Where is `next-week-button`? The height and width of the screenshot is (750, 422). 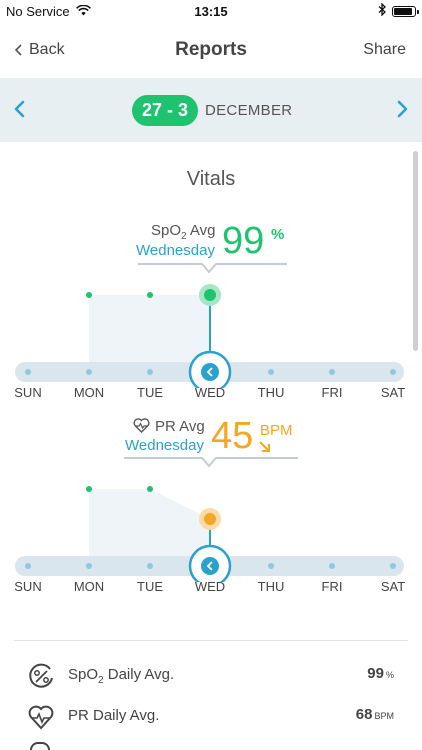 next-week-button is located at coordinates (402, 109).